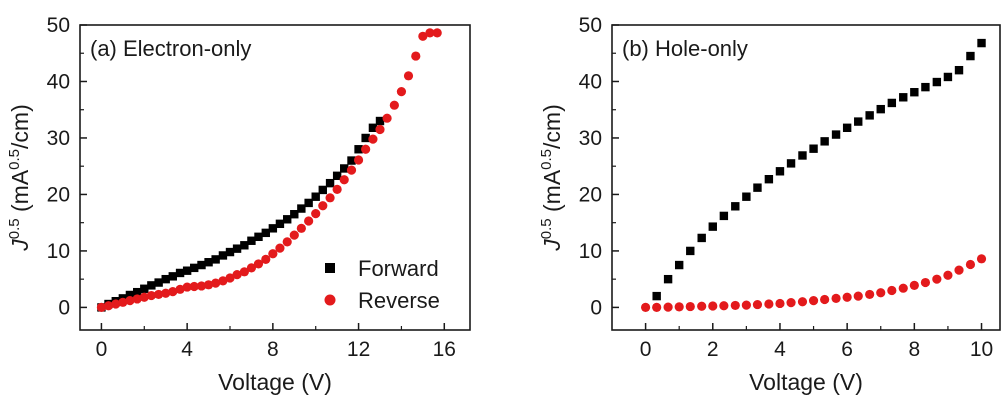 The width and height of the screenshot is (1006, 406). Describe the element at coordinates (330, 300) in the screenshot. I see `legend-reverse-marker` at that location.